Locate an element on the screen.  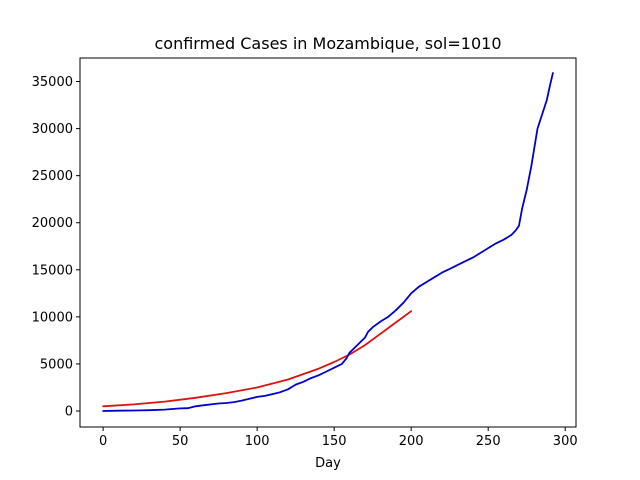
x-tick-label: 250 is located at coordinates (488, 441).